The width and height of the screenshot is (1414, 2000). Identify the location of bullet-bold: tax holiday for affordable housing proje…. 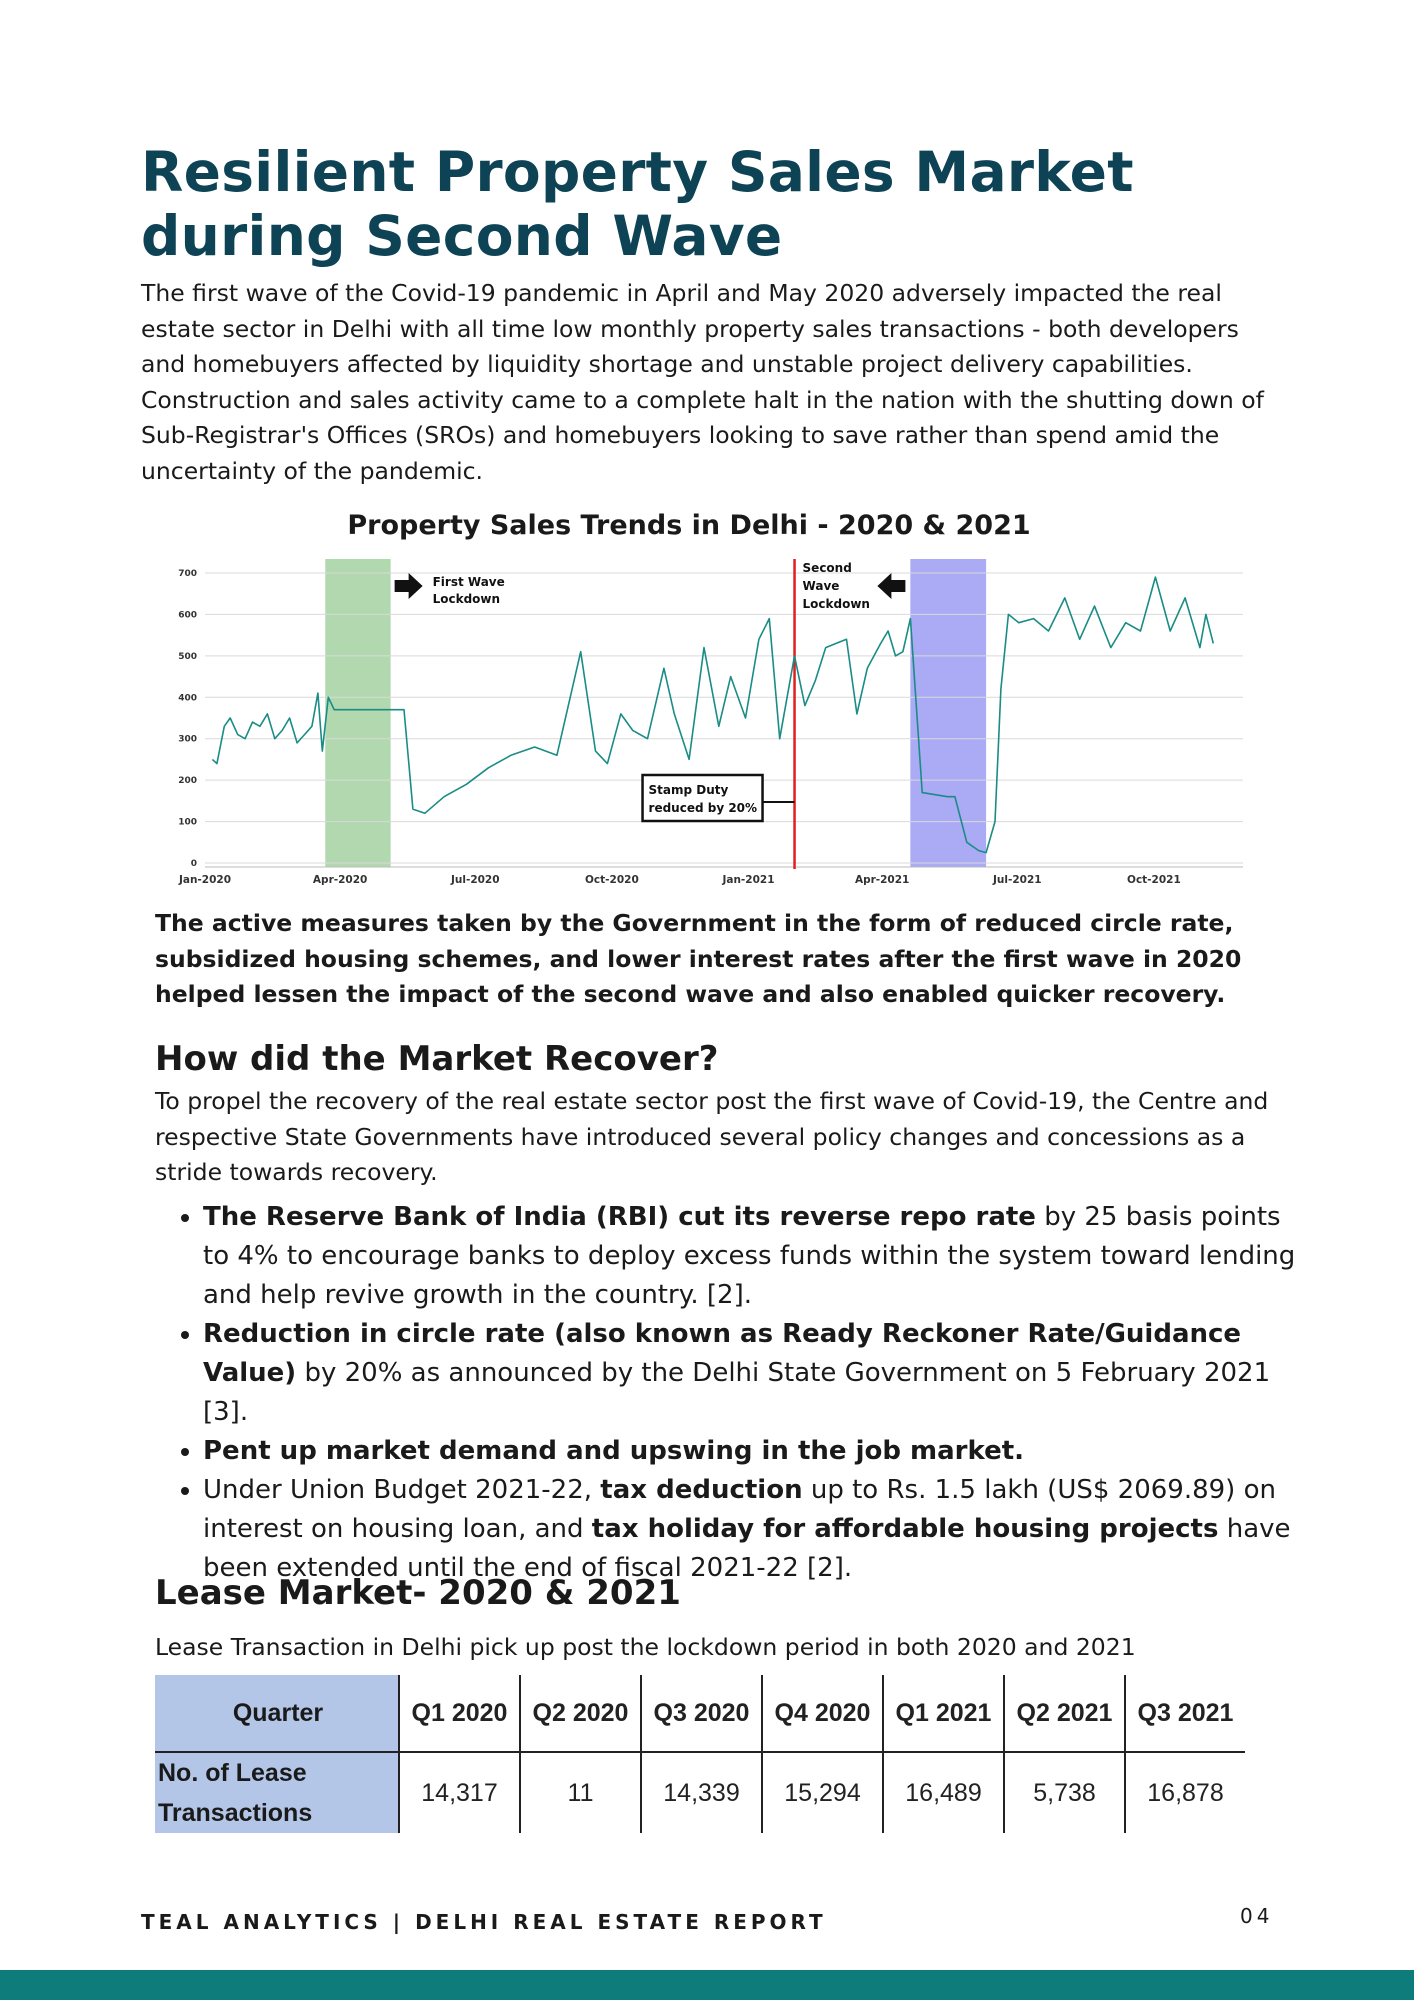
(905, 1529).